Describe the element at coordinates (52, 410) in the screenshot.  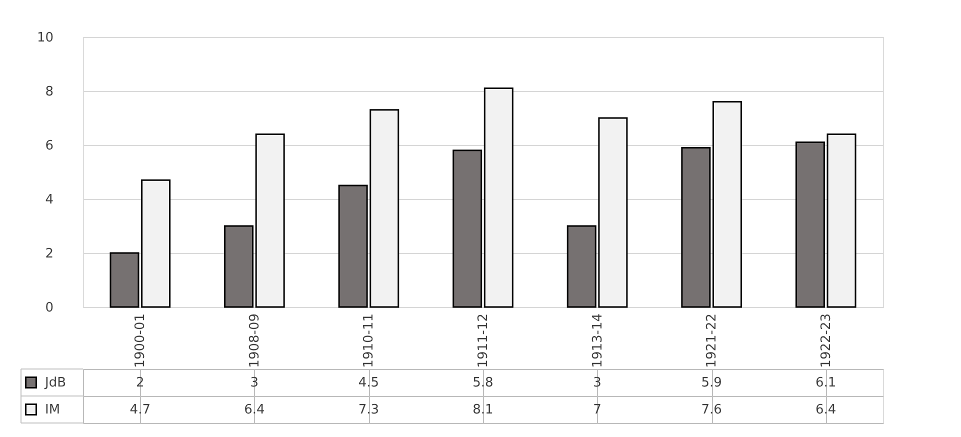
I see `legend-label: IM` at that location.